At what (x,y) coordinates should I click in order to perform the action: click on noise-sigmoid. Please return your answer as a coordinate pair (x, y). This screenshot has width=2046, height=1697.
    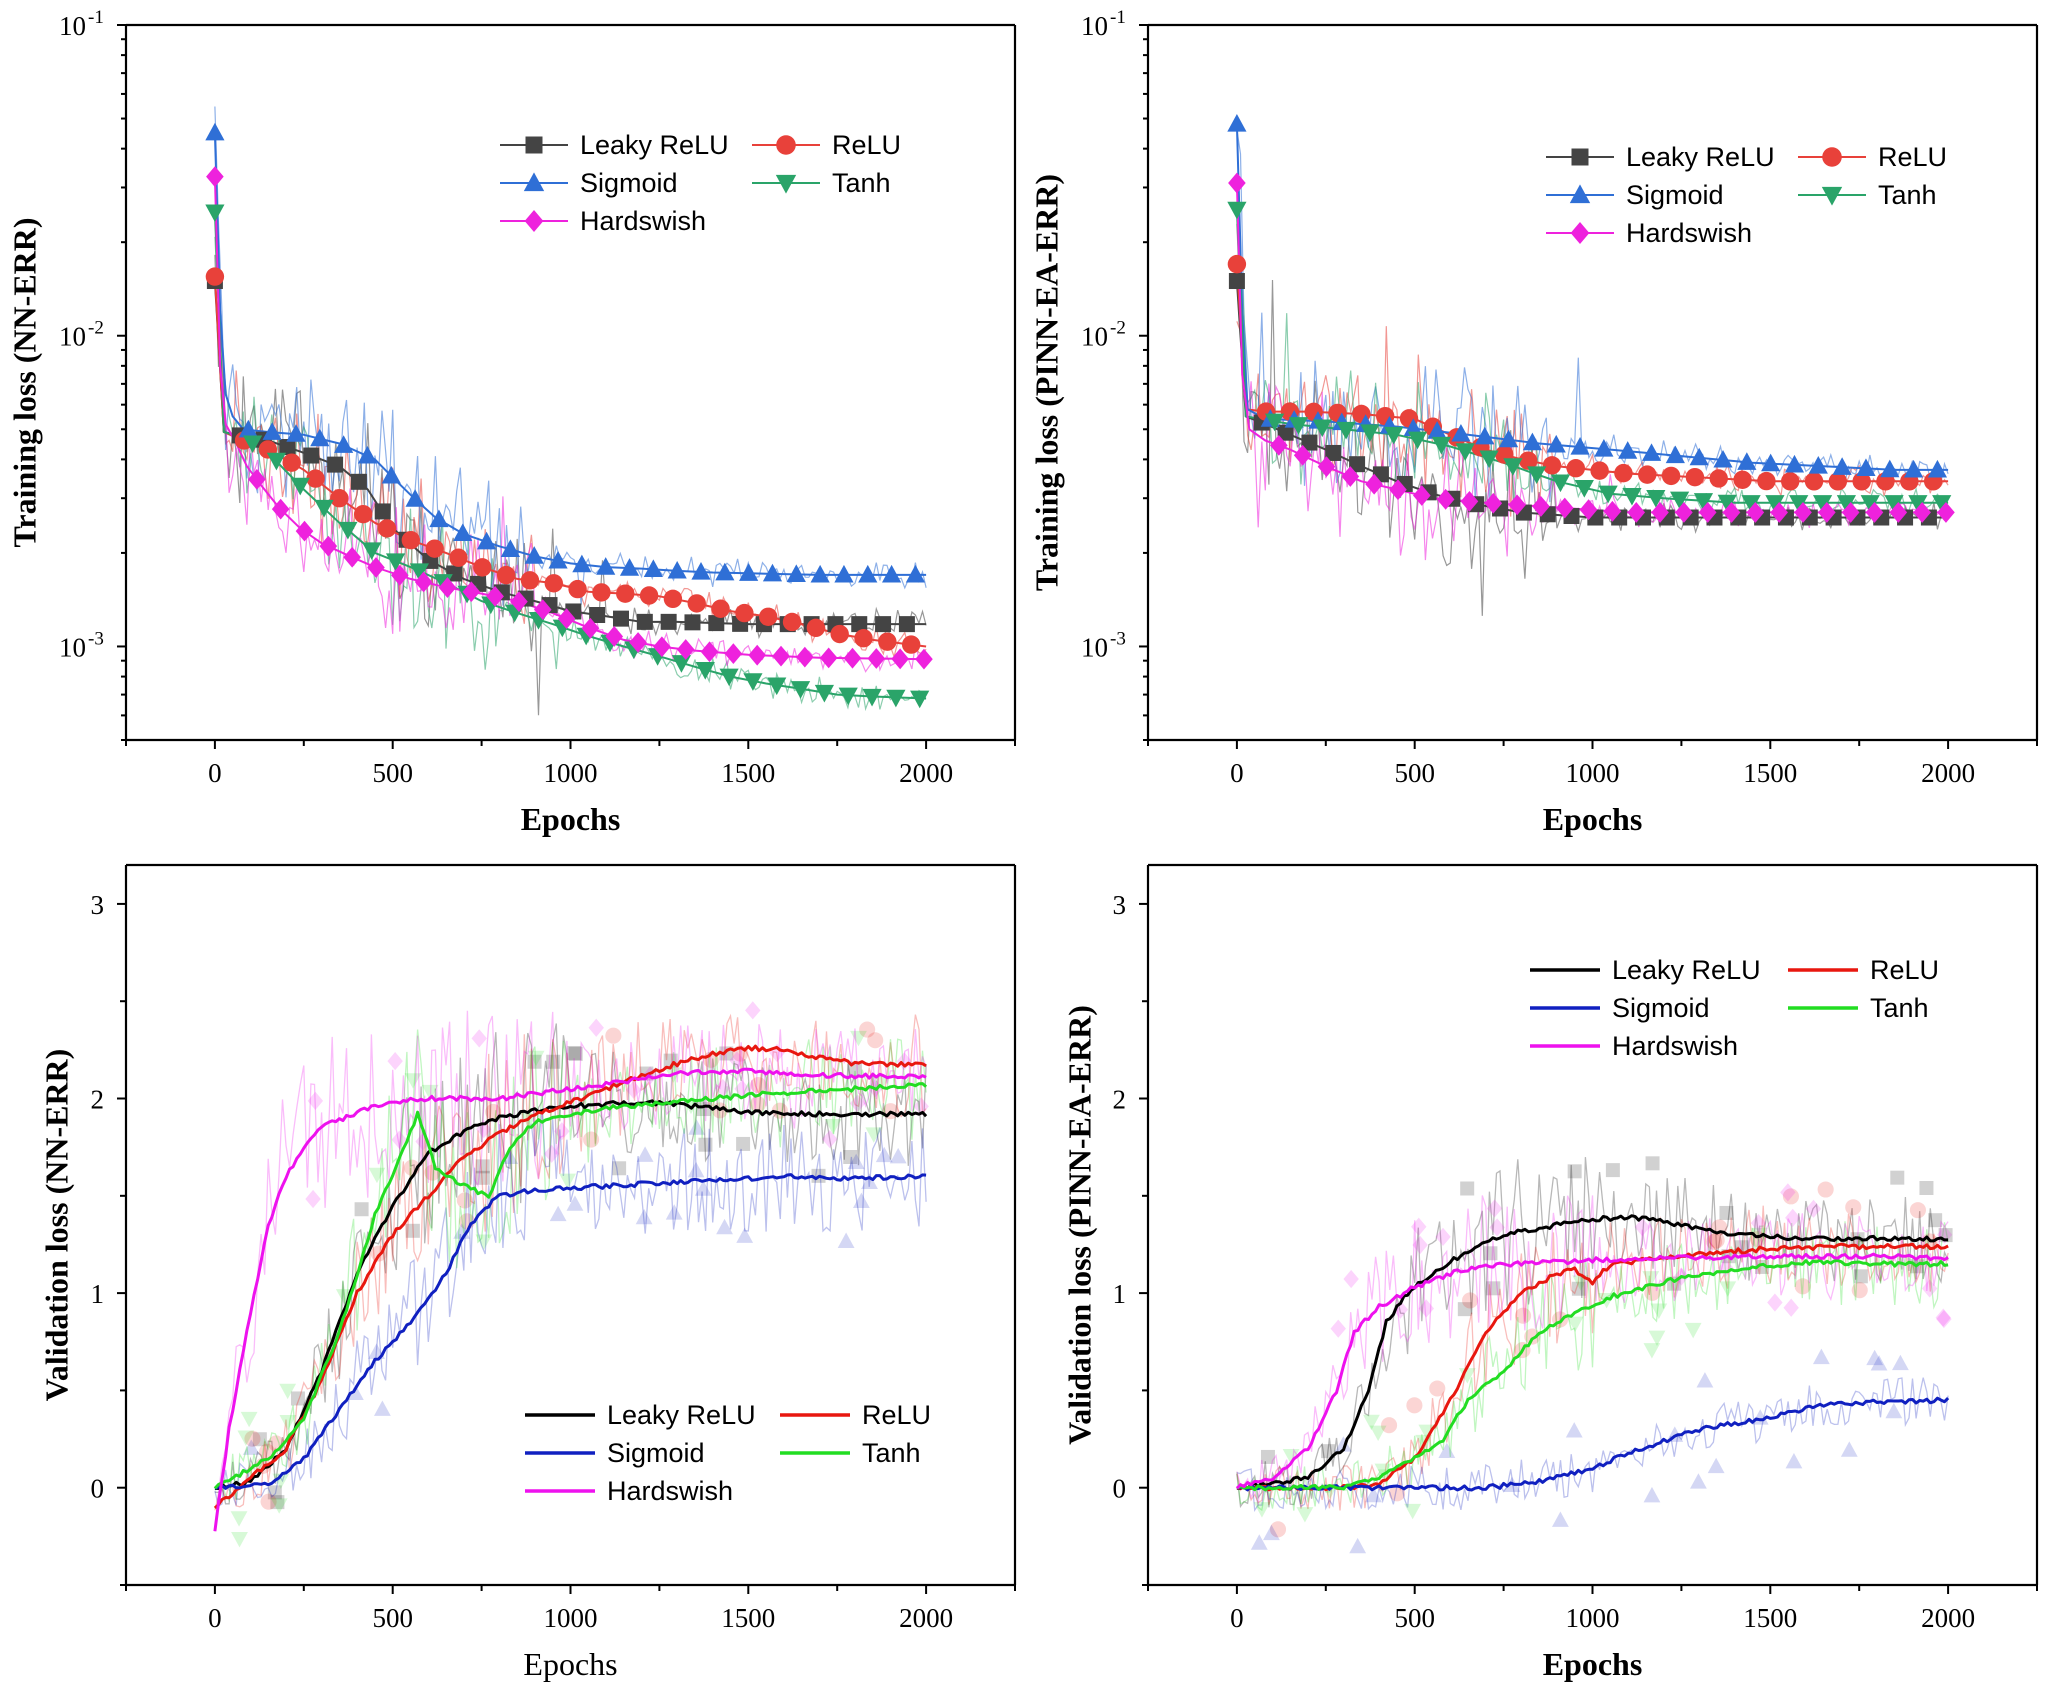
    Looking at the image, I should click on (1592, 1444).